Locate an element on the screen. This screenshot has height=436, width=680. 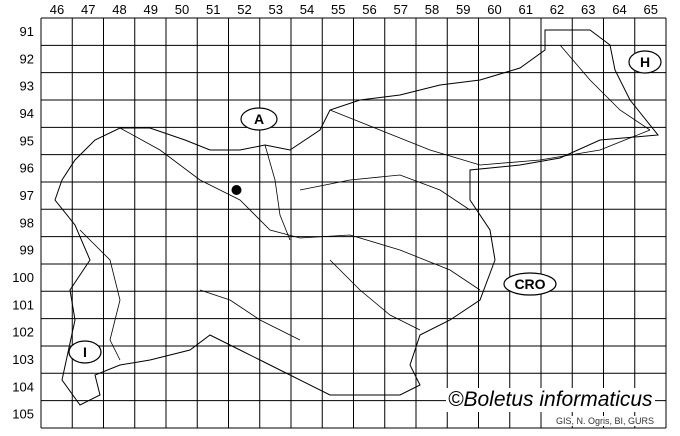
row-label: 100 is located at coordinates (23, 277).